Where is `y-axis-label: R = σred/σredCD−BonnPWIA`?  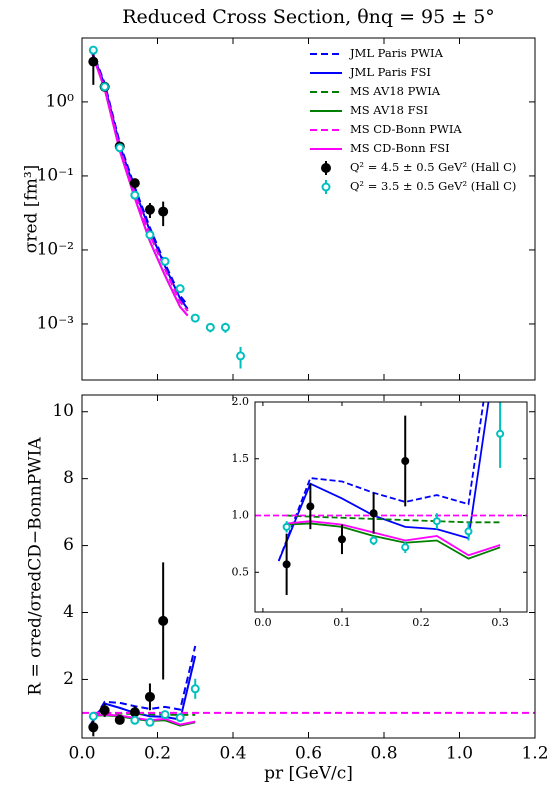
y-axis-label: R = σred/σredCD−BonnPWIA is located at coordinates (36, 566).